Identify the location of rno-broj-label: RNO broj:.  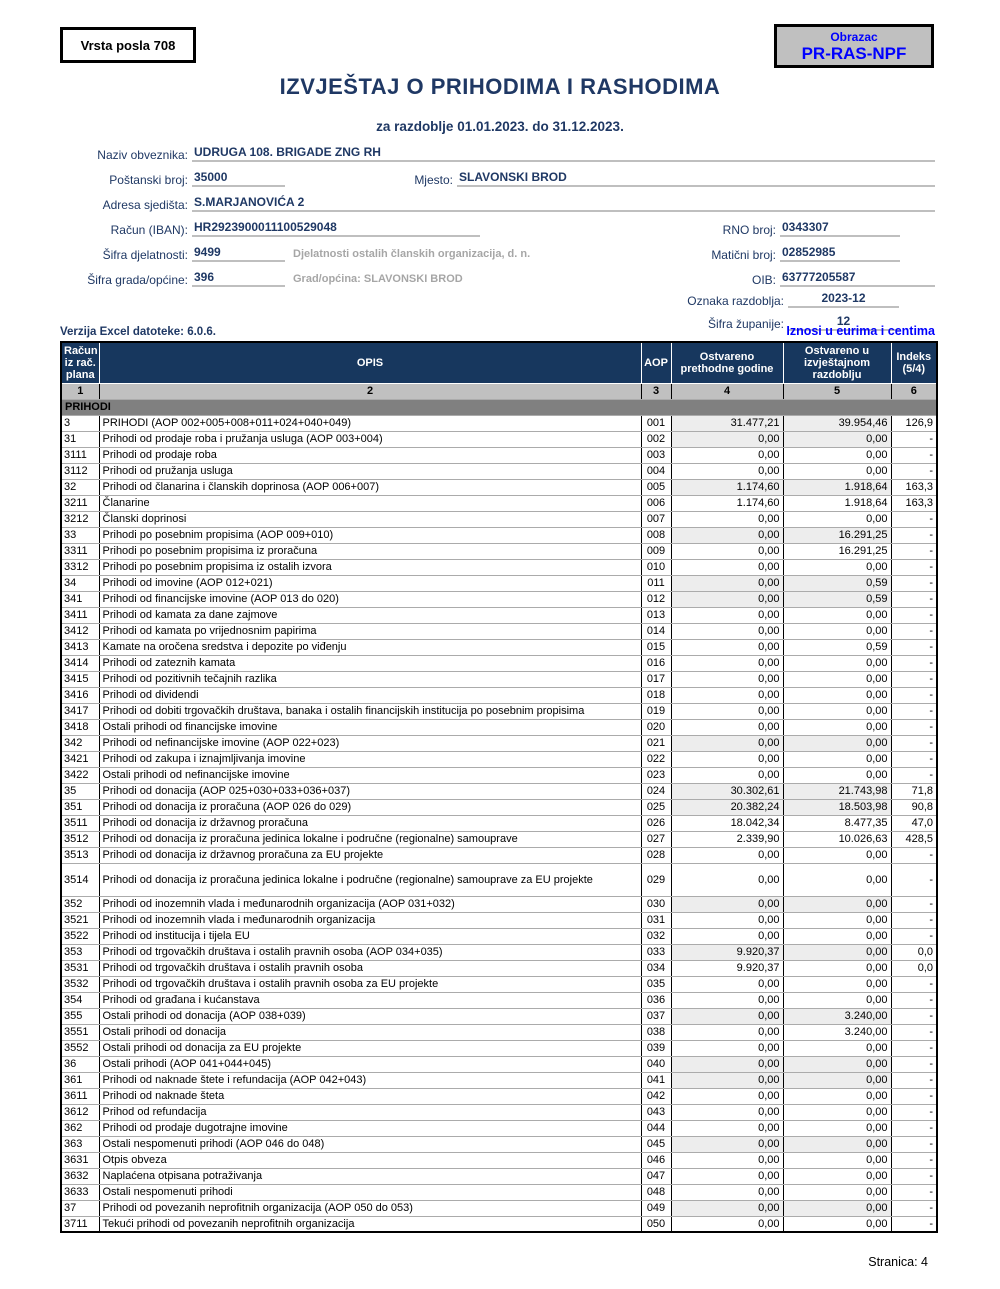
(749, 230).